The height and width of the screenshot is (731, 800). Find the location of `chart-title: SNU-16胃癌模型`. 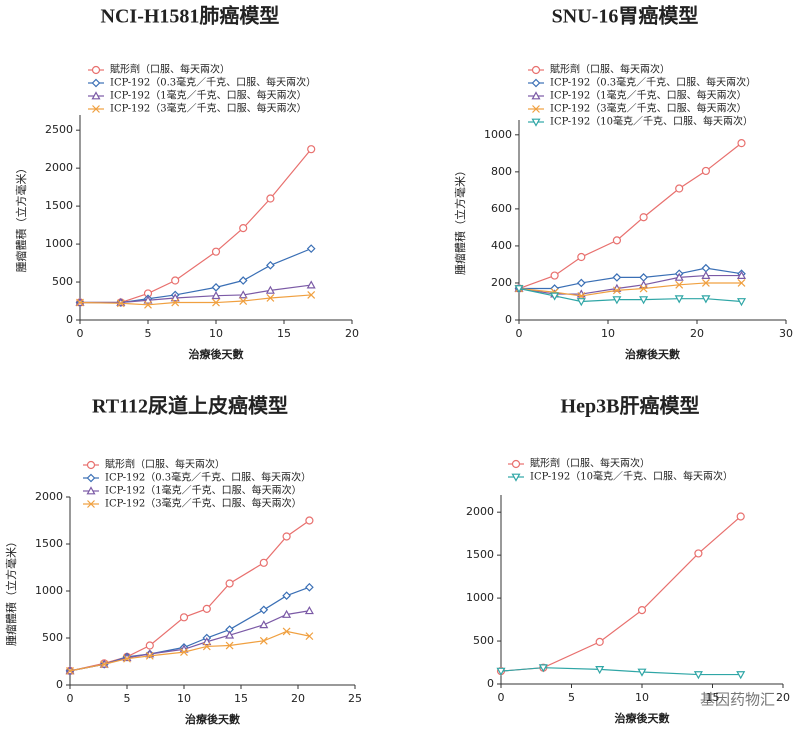

chart-title: SNU-16胃癌模型 is located at coordinates (625, 16).